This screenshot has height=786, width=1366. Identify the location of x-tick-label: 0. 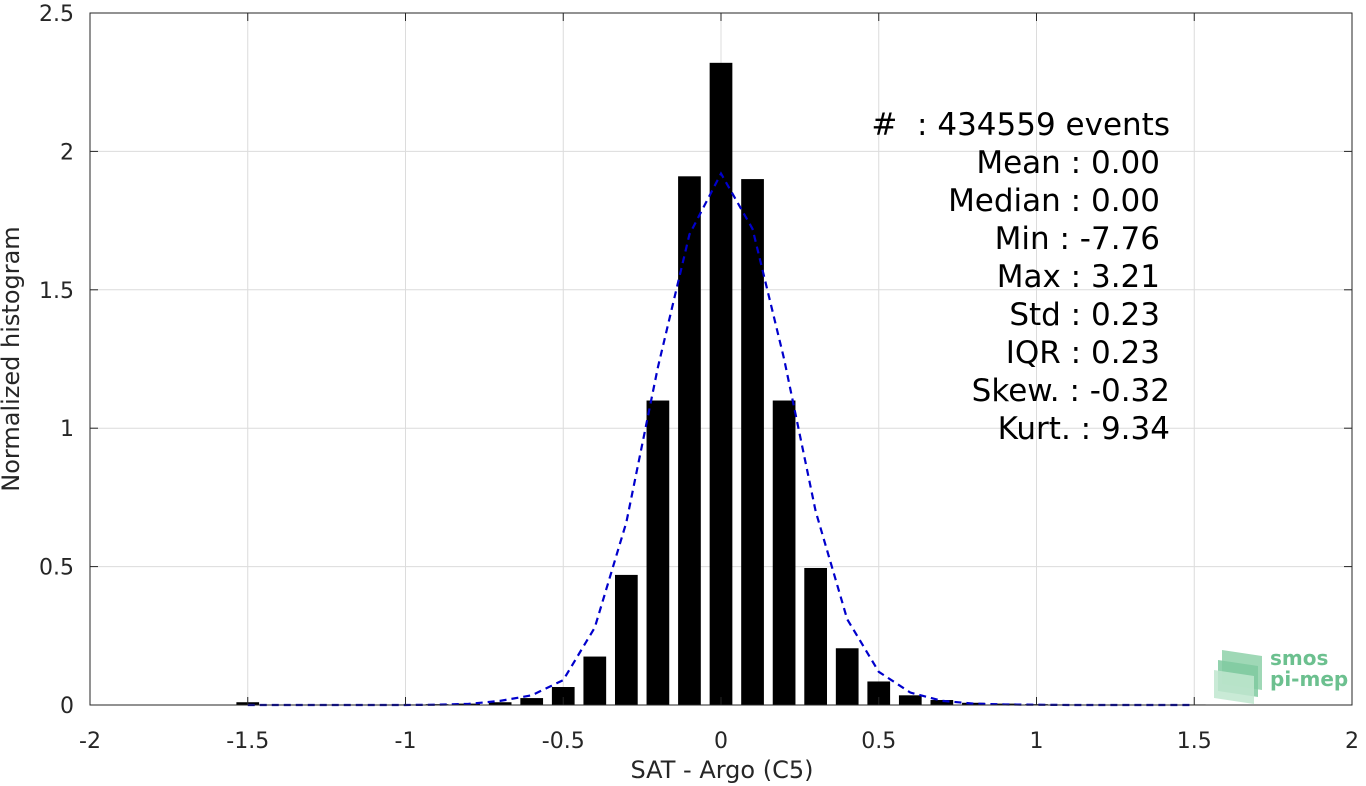
(721, 741).